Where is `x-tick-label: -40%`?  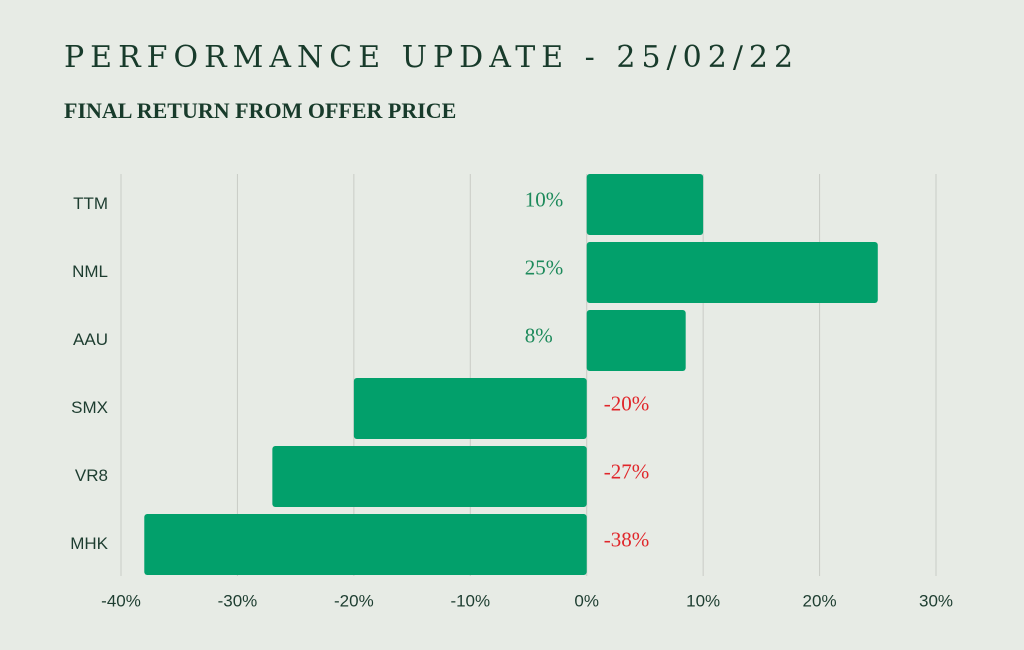
x-tick-label: -40% is located at coordinates (121, 600).